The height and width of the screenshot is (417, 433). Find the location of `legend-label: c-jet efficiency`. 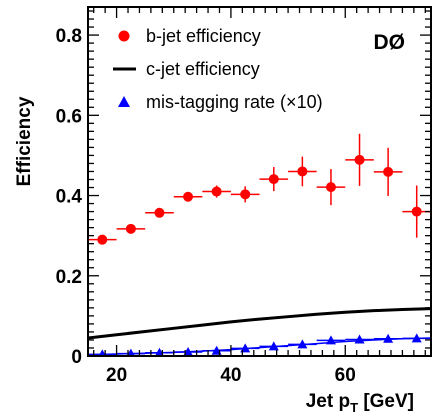

legend-label: c-jet efficiency is located at coordinates (203, 69).